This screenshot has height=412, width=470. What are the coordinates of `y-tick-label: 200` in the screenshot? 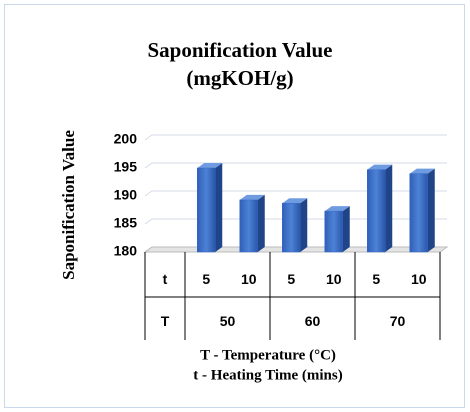 It's located at (126, 139).